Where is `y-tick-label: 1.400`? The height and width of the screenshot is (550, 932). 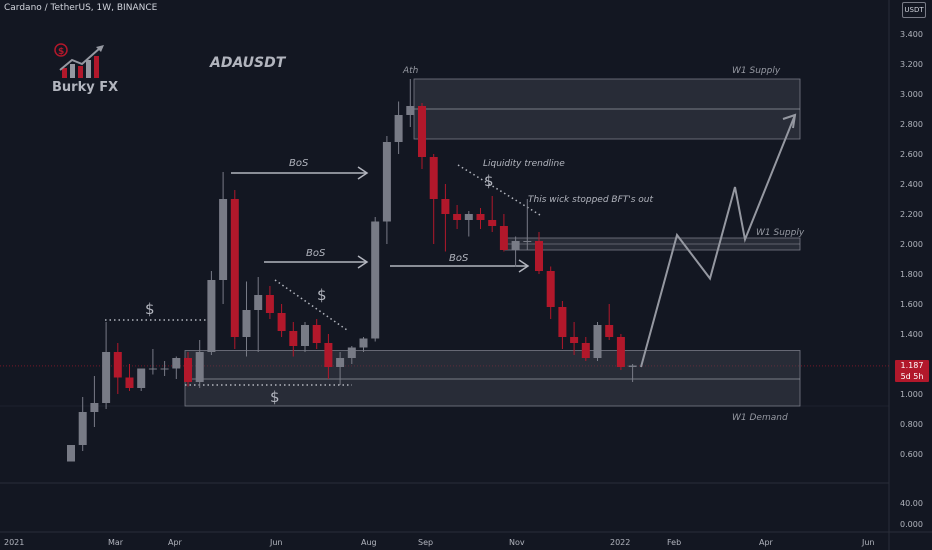 y-tick-label: 1.400 is located at coordinates (911, 334).